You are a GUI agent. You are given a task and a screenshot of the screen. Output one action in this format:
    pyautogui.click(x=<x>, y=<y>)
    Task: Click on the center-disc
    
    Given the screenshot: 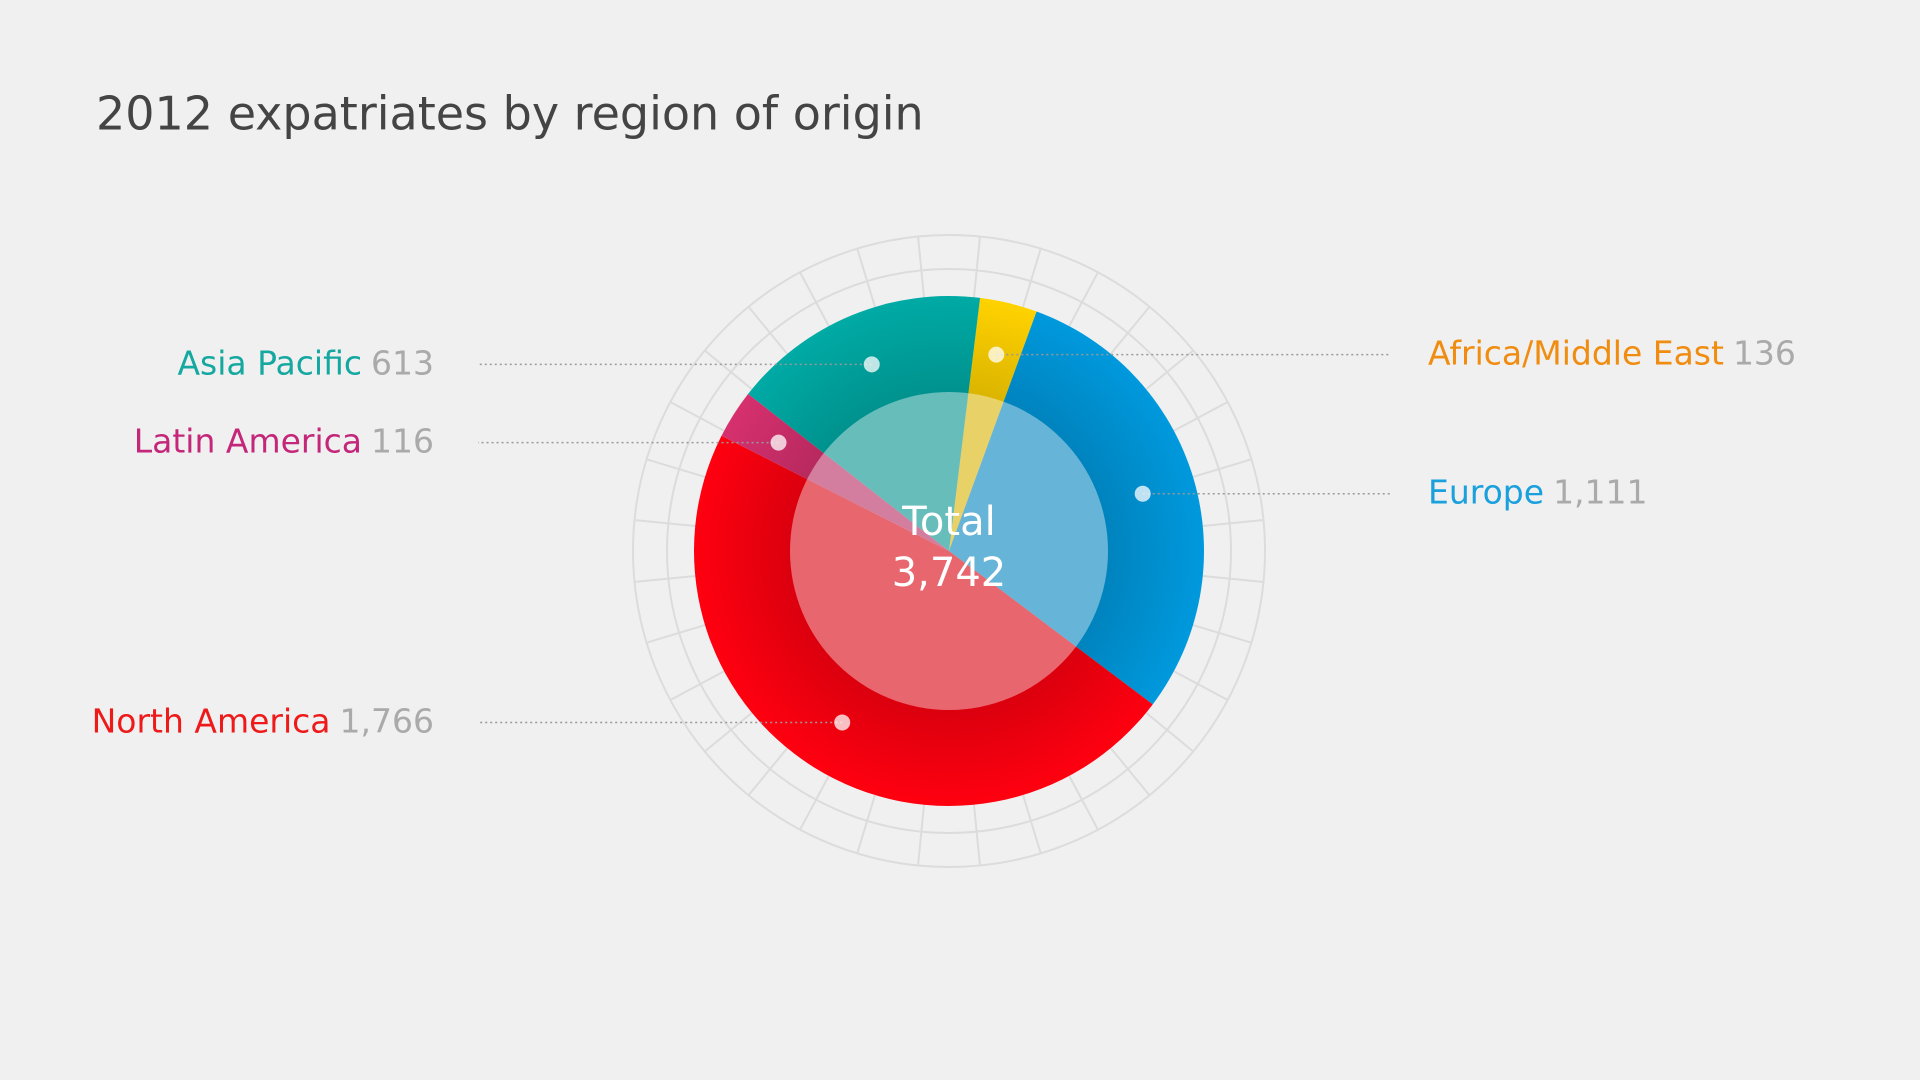 What is the action you would take?
    pyautogui.click(x=949, y=551)
    